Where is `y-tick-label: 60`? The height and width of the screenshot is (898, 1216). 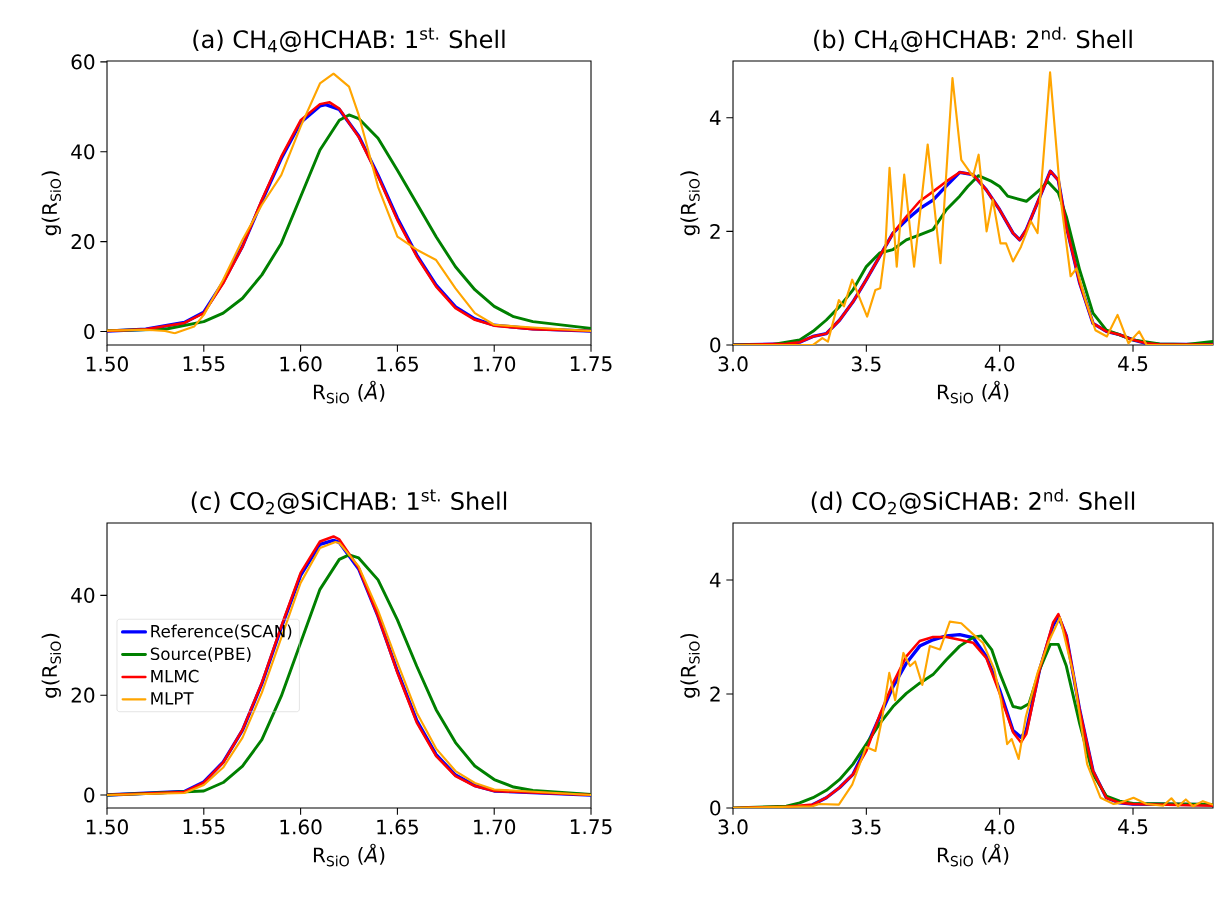
y-tick-label: 60 is located at coordinates (83, 62).